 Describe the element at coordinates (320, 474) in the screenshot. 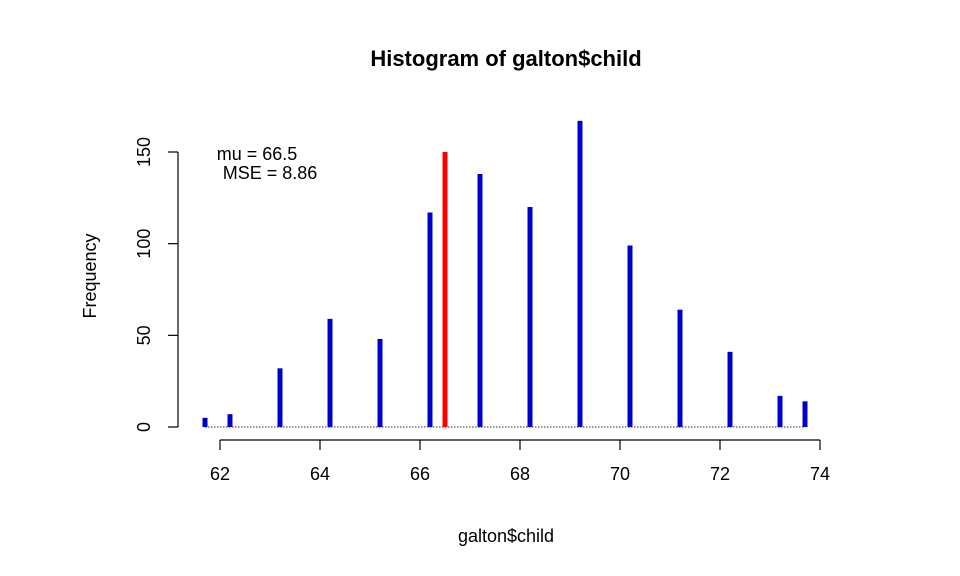

I see `x-tick-label: 64` at that location.